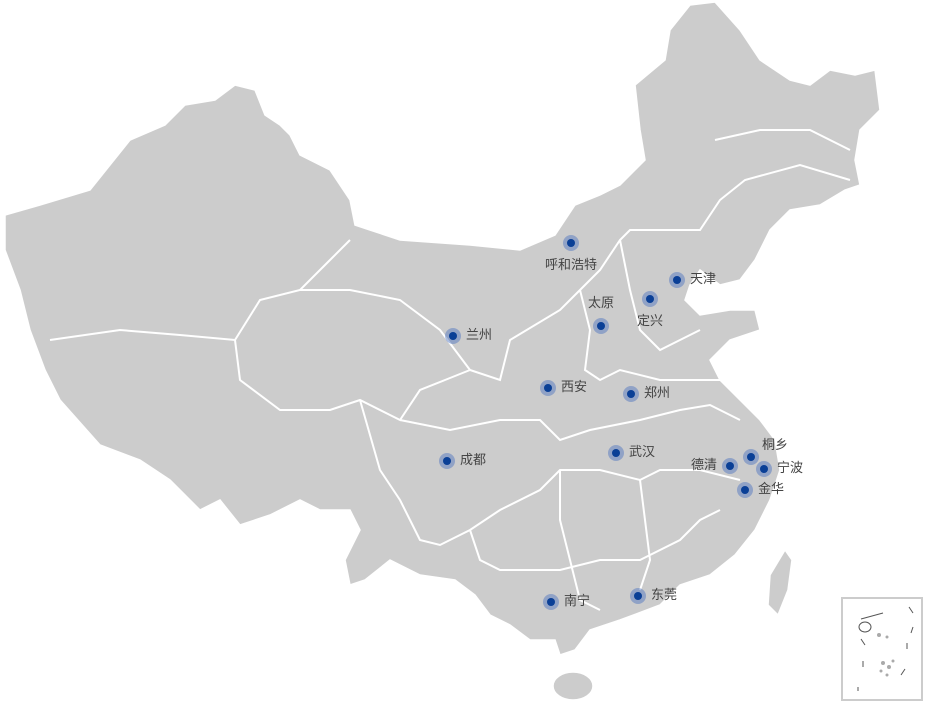 The image size is (925, 707). Describe the element at coordinates (601, 326) in the screenshot. I see `city-marker-taiyuan` at that location.